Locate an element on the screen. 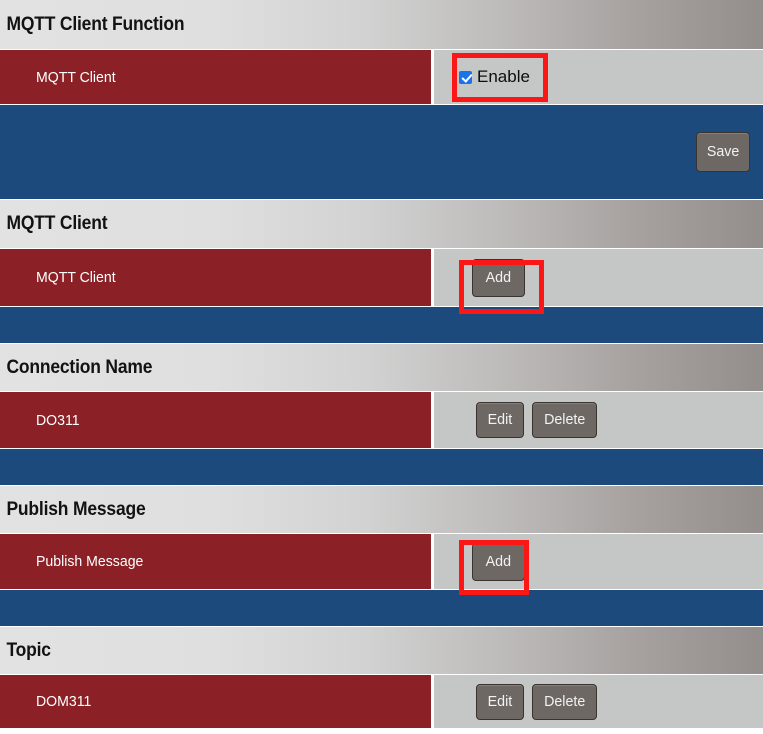 Image resolution: width=763 pixels, height=734 pixels. save-button: Save is located at coordinates (722, 152).